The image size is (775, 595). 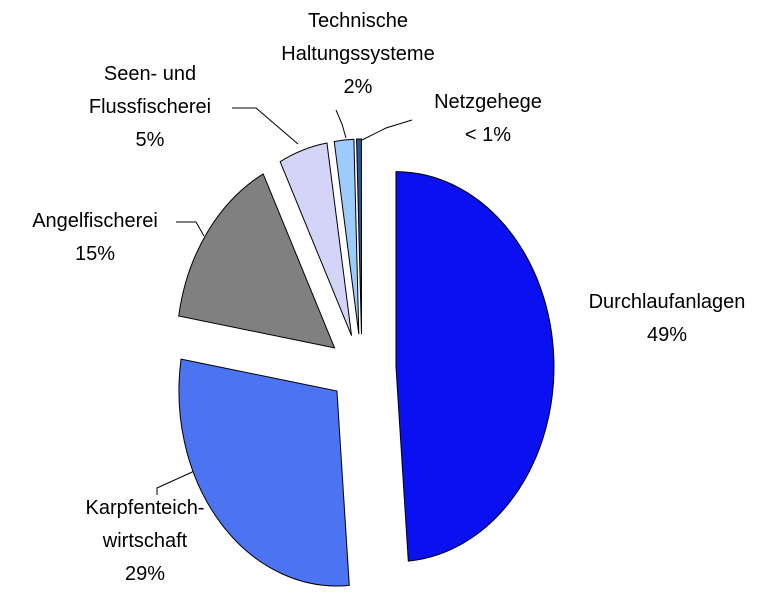 I want to click on percent-label: 5%, so click(x=150, y=140).